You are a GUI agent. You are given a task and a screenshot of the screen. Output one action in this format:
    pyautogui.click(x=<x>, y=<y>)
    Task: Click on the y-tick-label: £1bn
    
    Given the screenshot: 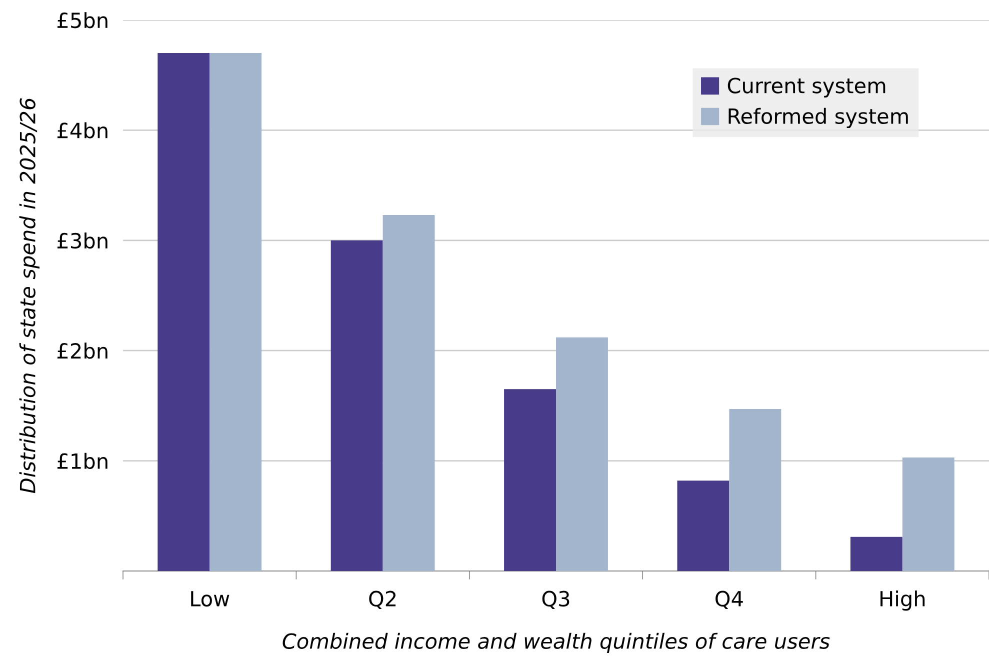 What is the action you would take?
    pyautogui.click(x=82, y=461)
    